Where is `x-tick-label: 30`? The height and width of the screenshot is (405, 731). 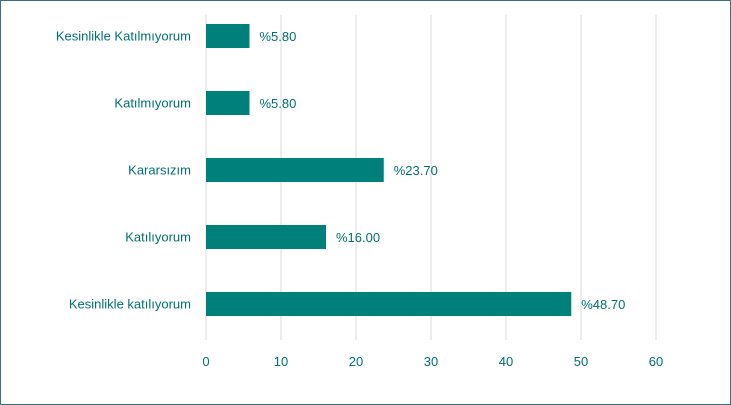
x-tick-label: 30 is located at coordinates (431, 361).